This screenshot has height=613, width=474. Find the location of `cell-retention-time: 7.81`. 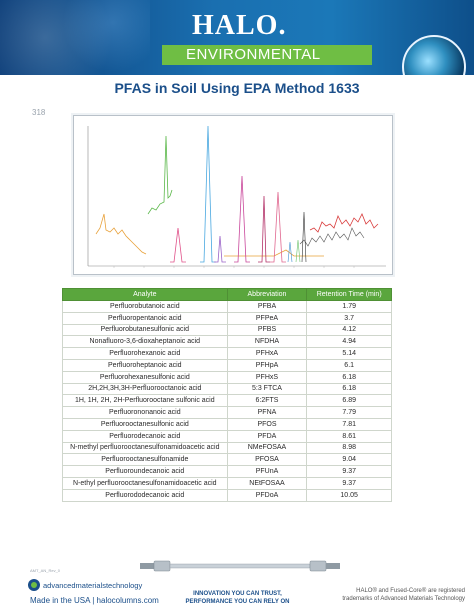

cell-retention-time: 7.81 is located at coordinates (349, 424).